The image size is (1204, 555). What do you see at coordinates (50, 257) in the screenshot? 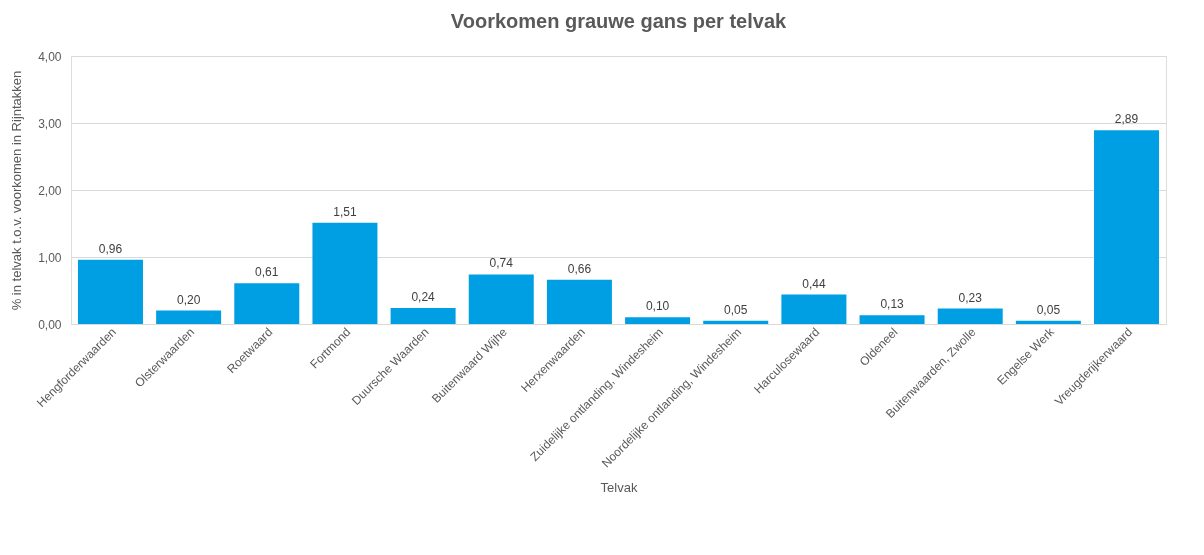
I see `y-tick-label: 1,00` at bounding box center [50, 257].